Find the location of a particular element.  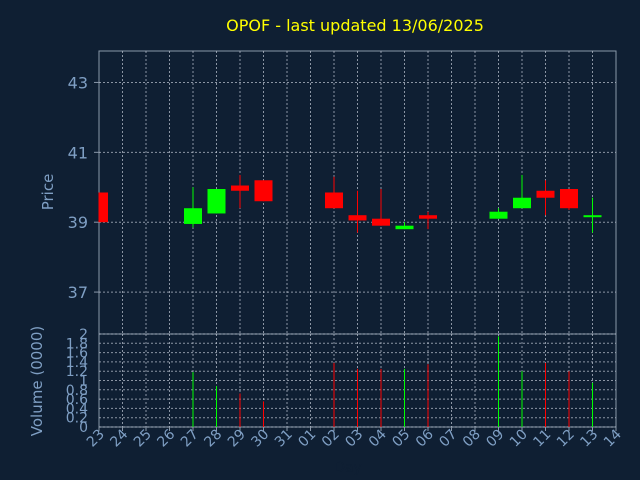

volume-tick-label: 1.8 is located at coordinates (77, 344).